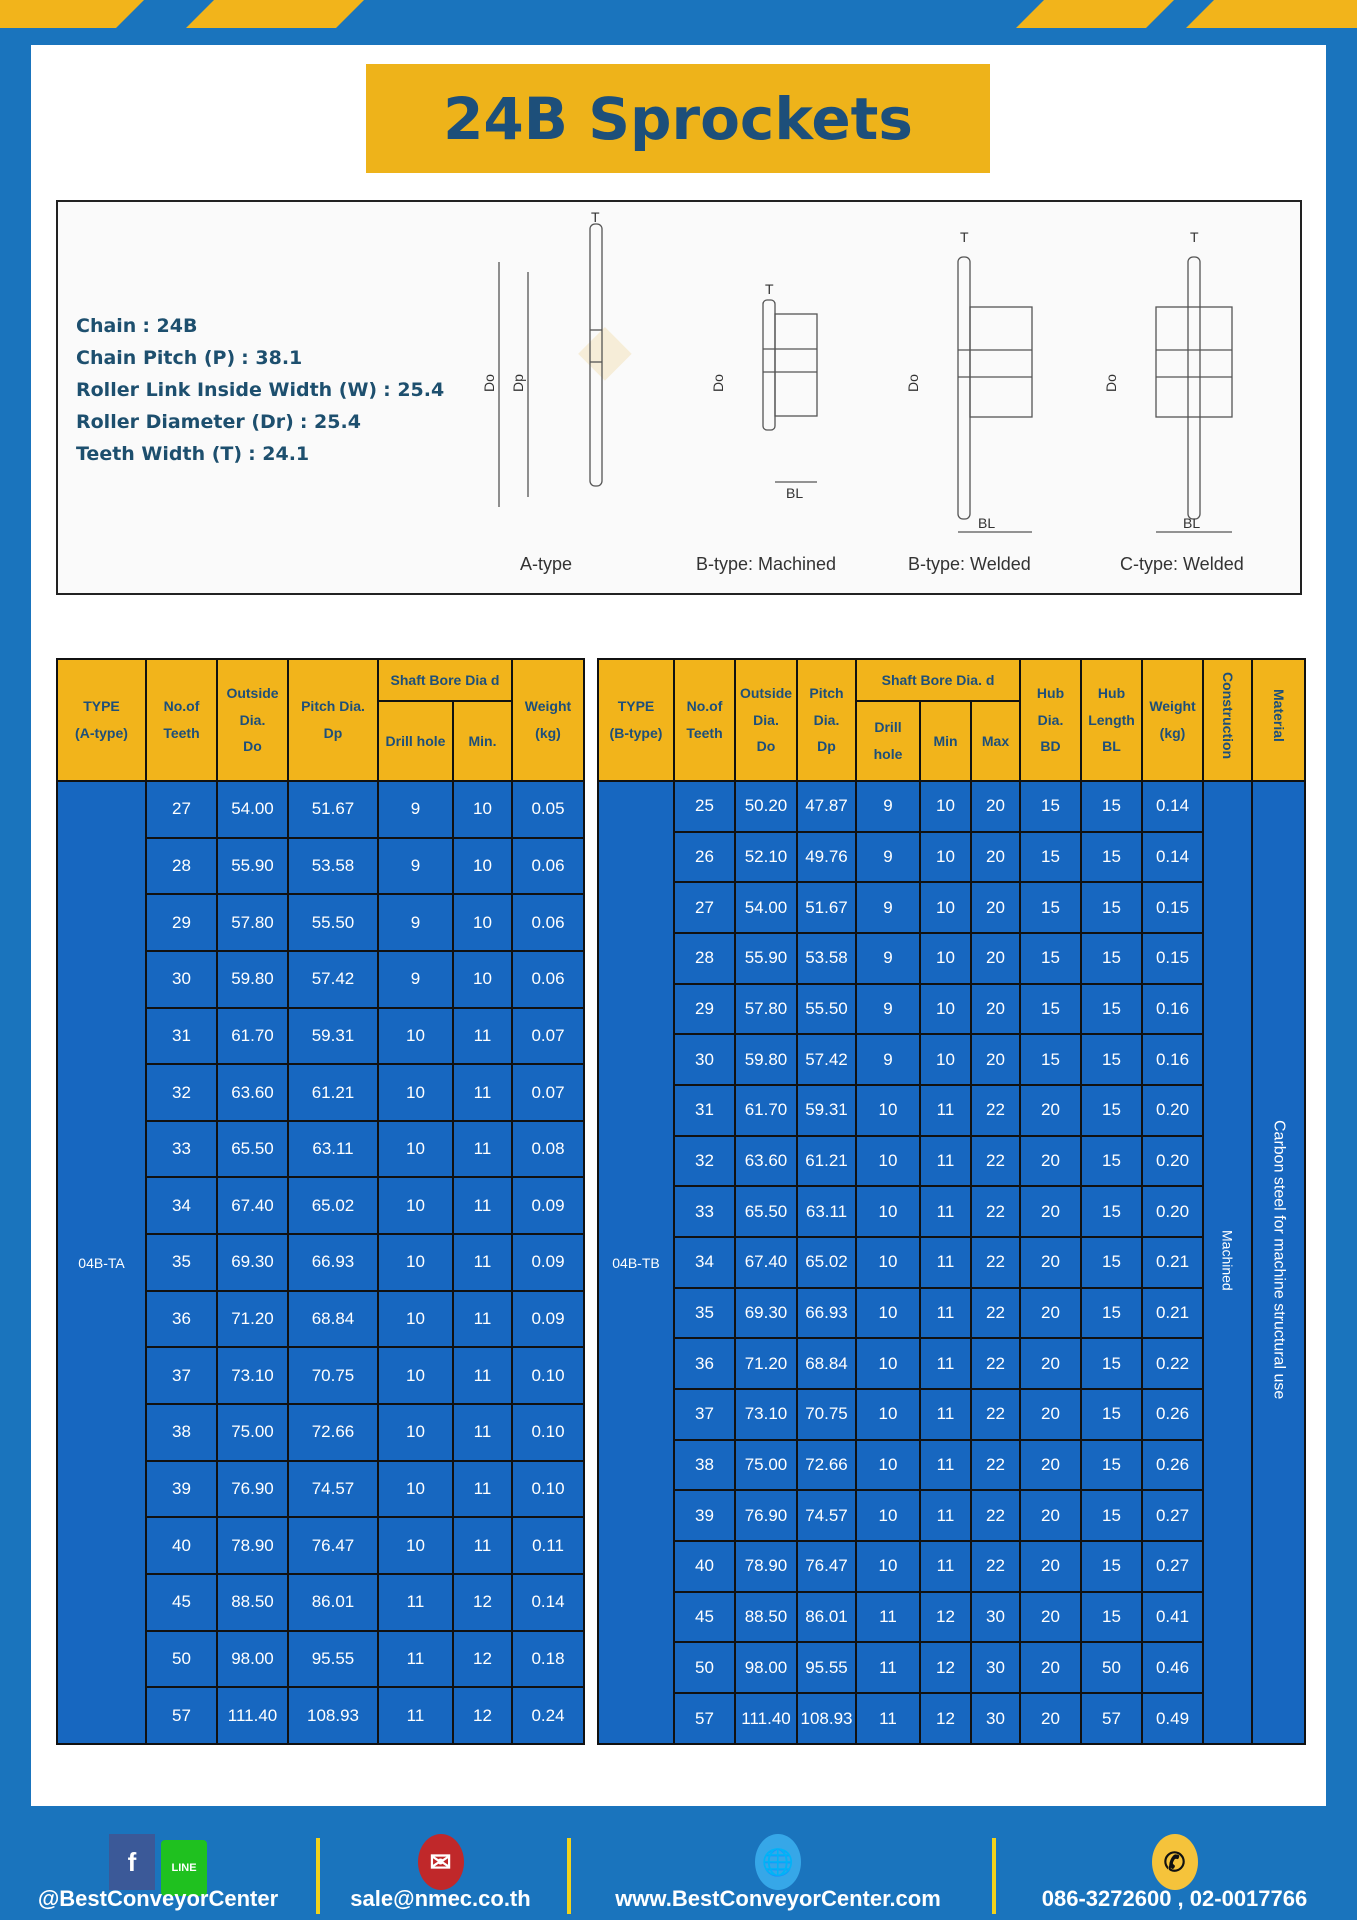 This screenshot has width=1357, height=1920. I want to click on table-cell: 12, so click(945, 1668).